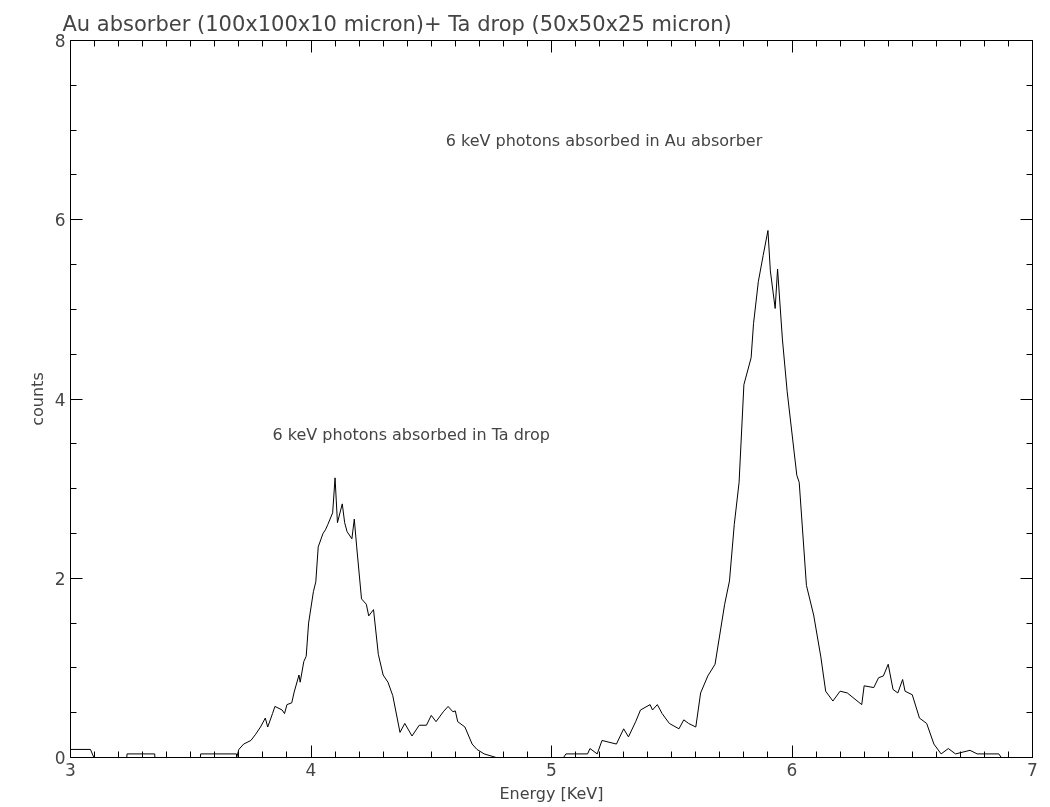 The height and width of the screenshot is (807, 1050). What do you see at coordinates (60, 220) in the screenshot?
I see `y-tick-label: 6` at bounding box center [60, 220].